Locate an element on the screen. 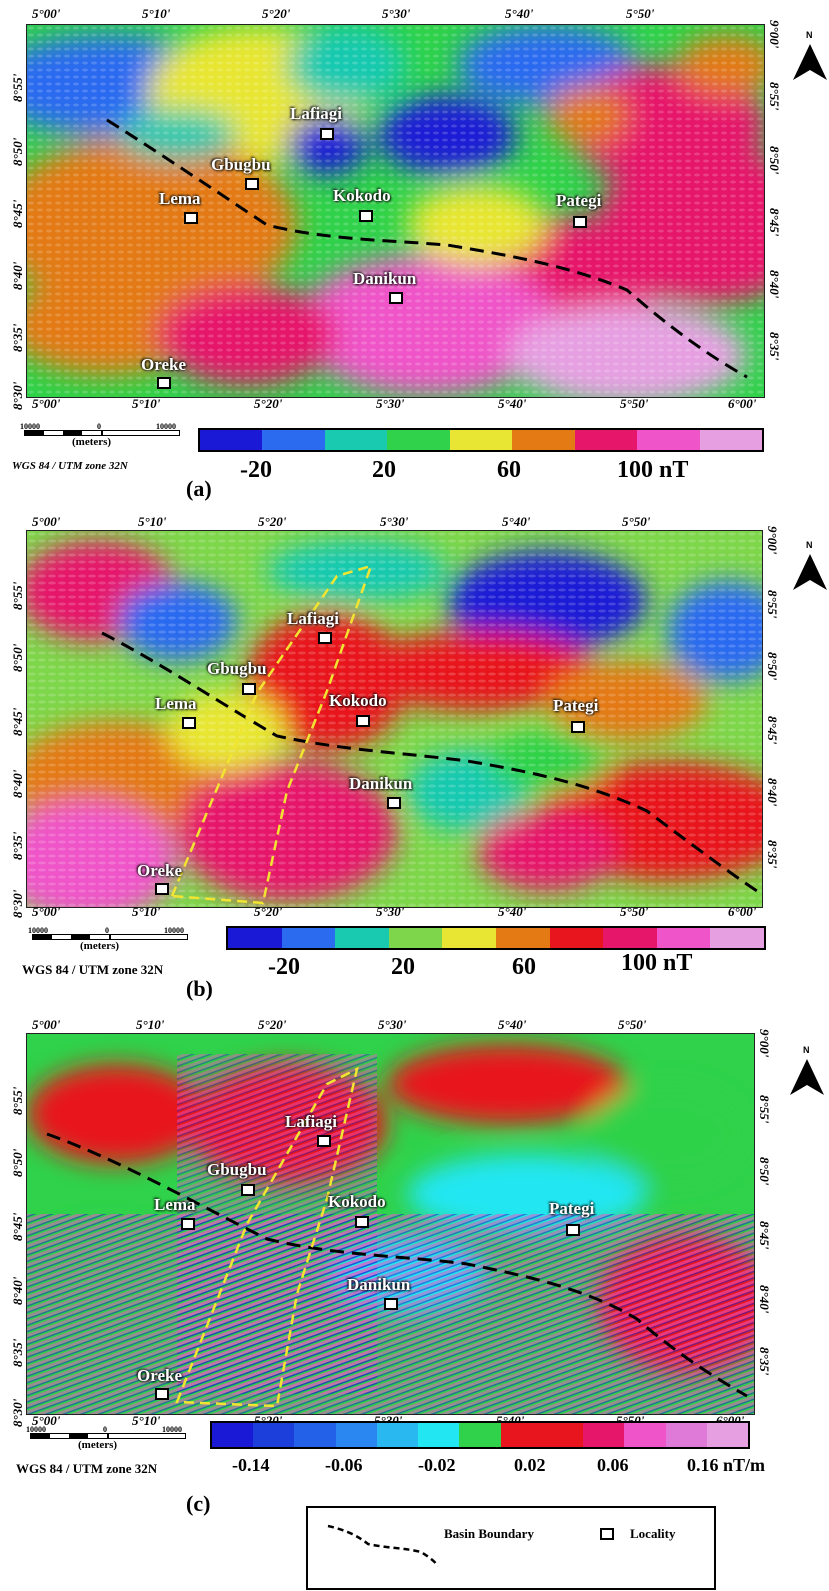 This screenshot has height=1591, width=829. lat-label-left: 8°35' is located at coordinates (17, 337).